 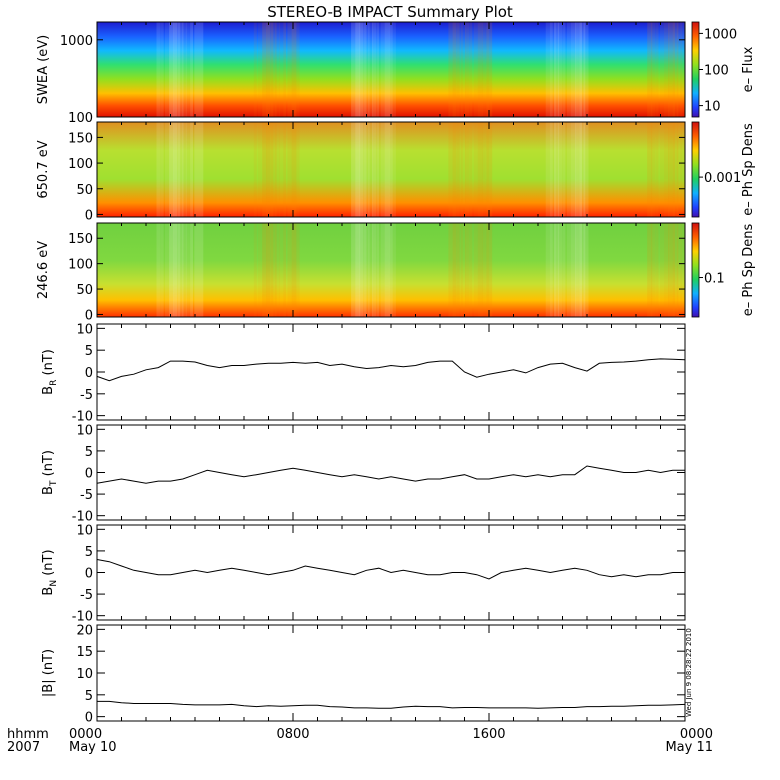 What do you see at coordinates (720, 34) in the screenshot?
I see `colorbar-tick-label: 1000` at bounding box center [720, 34].